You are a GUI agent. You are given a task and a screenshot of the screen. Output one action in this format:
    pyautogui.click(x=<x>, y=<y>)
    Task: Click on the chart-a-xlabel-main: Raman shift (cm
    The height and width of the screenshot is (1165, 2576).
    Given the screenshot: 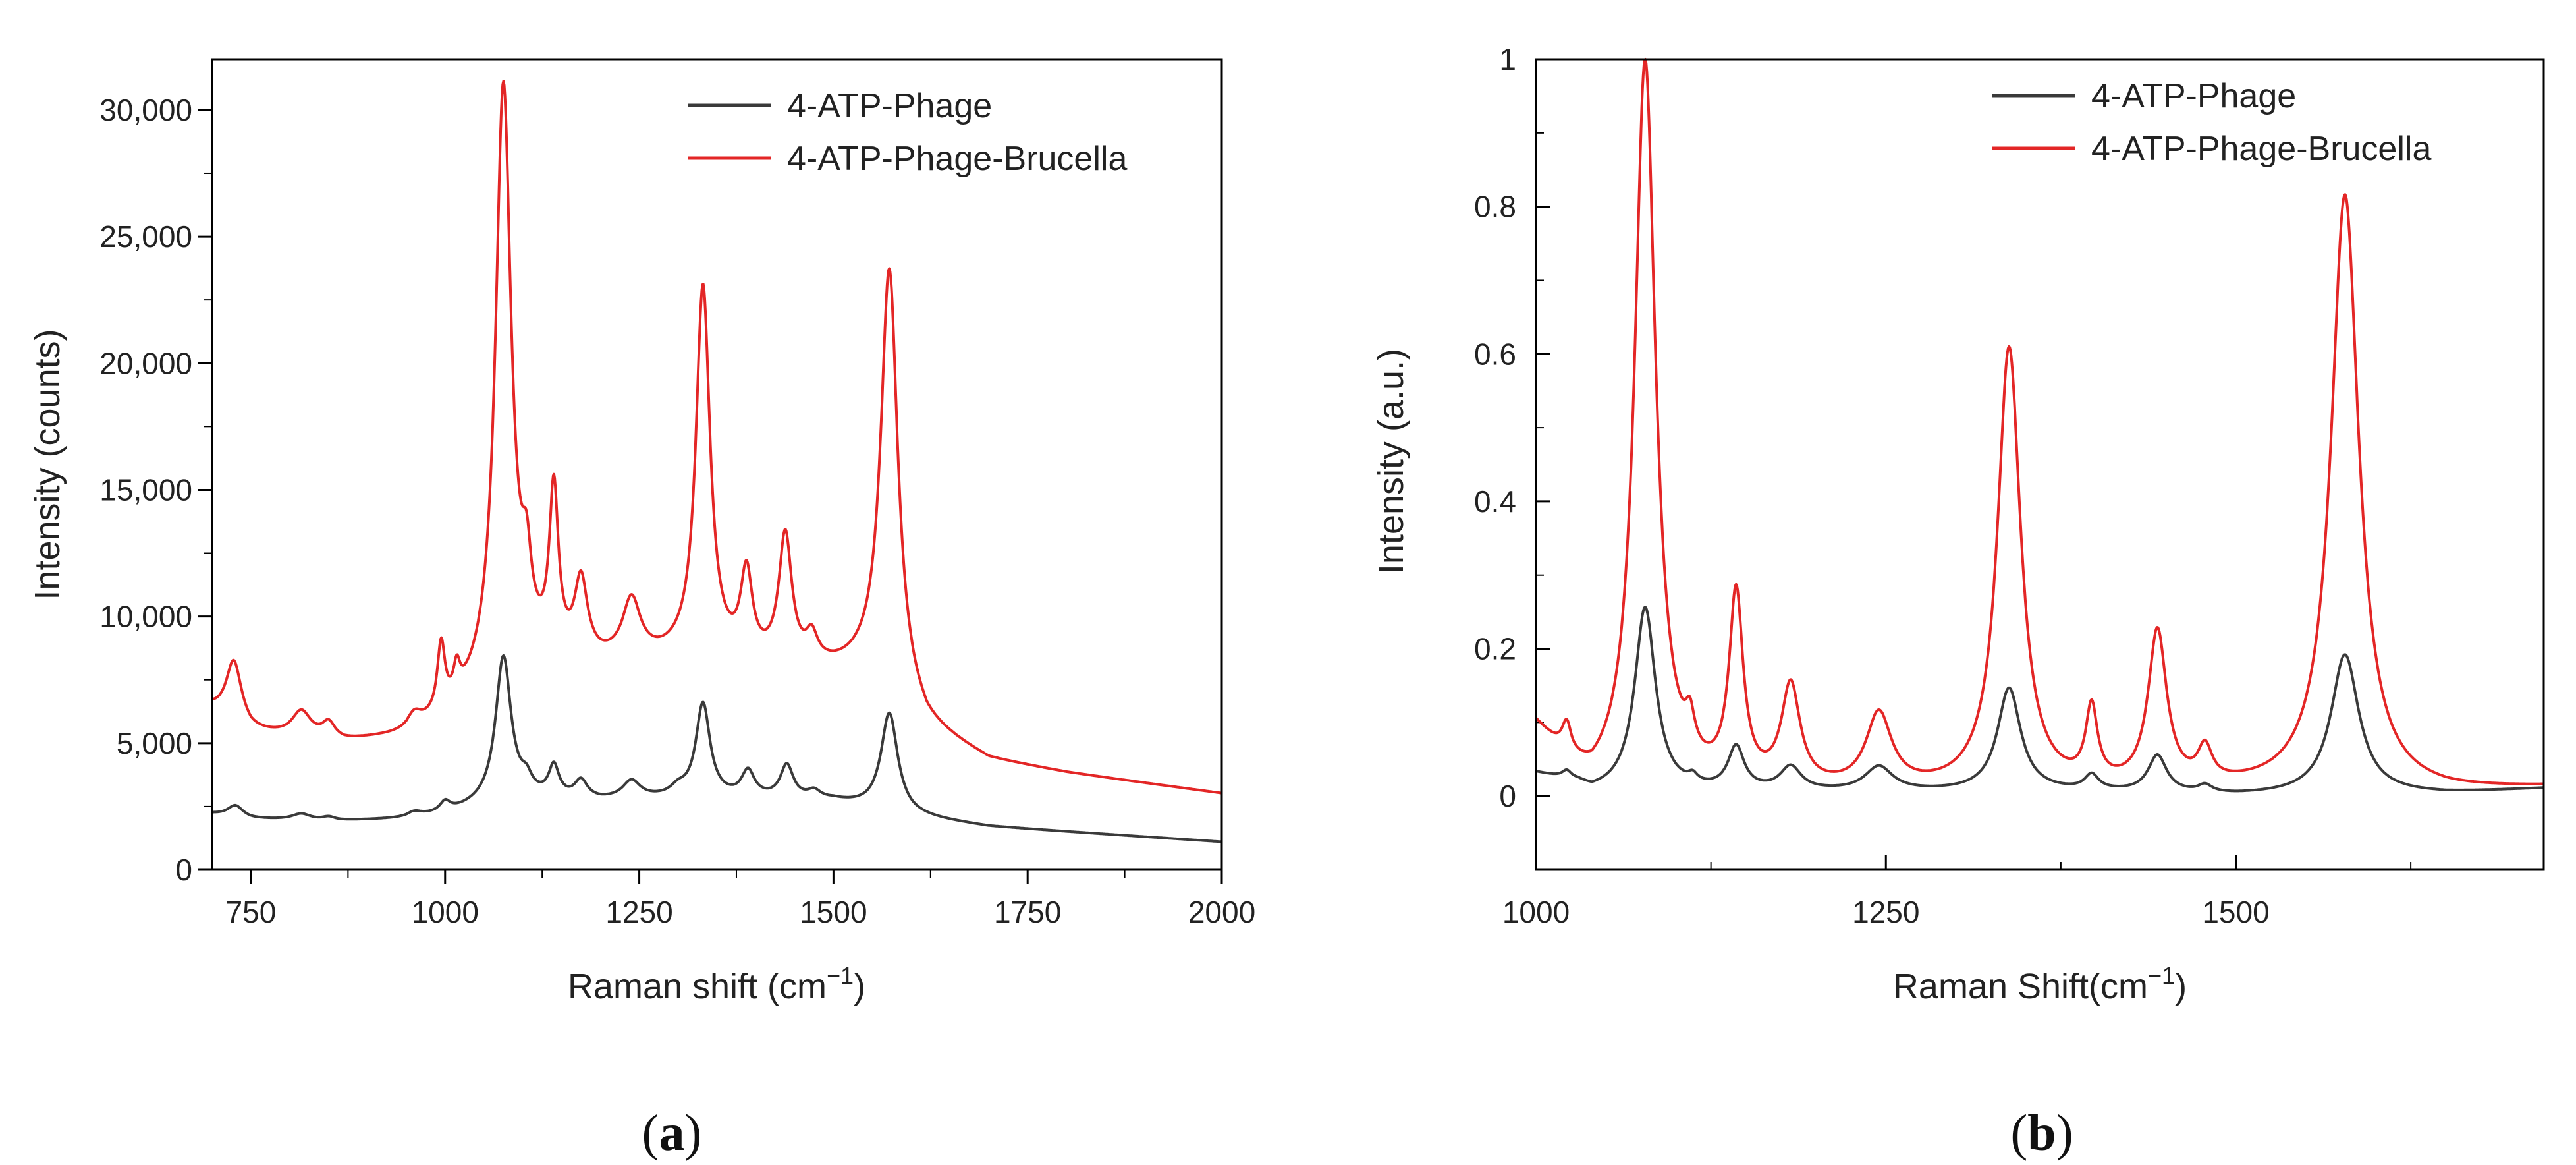 What is the action you would take?
    pyautogui.click(x=697, y=986)
    